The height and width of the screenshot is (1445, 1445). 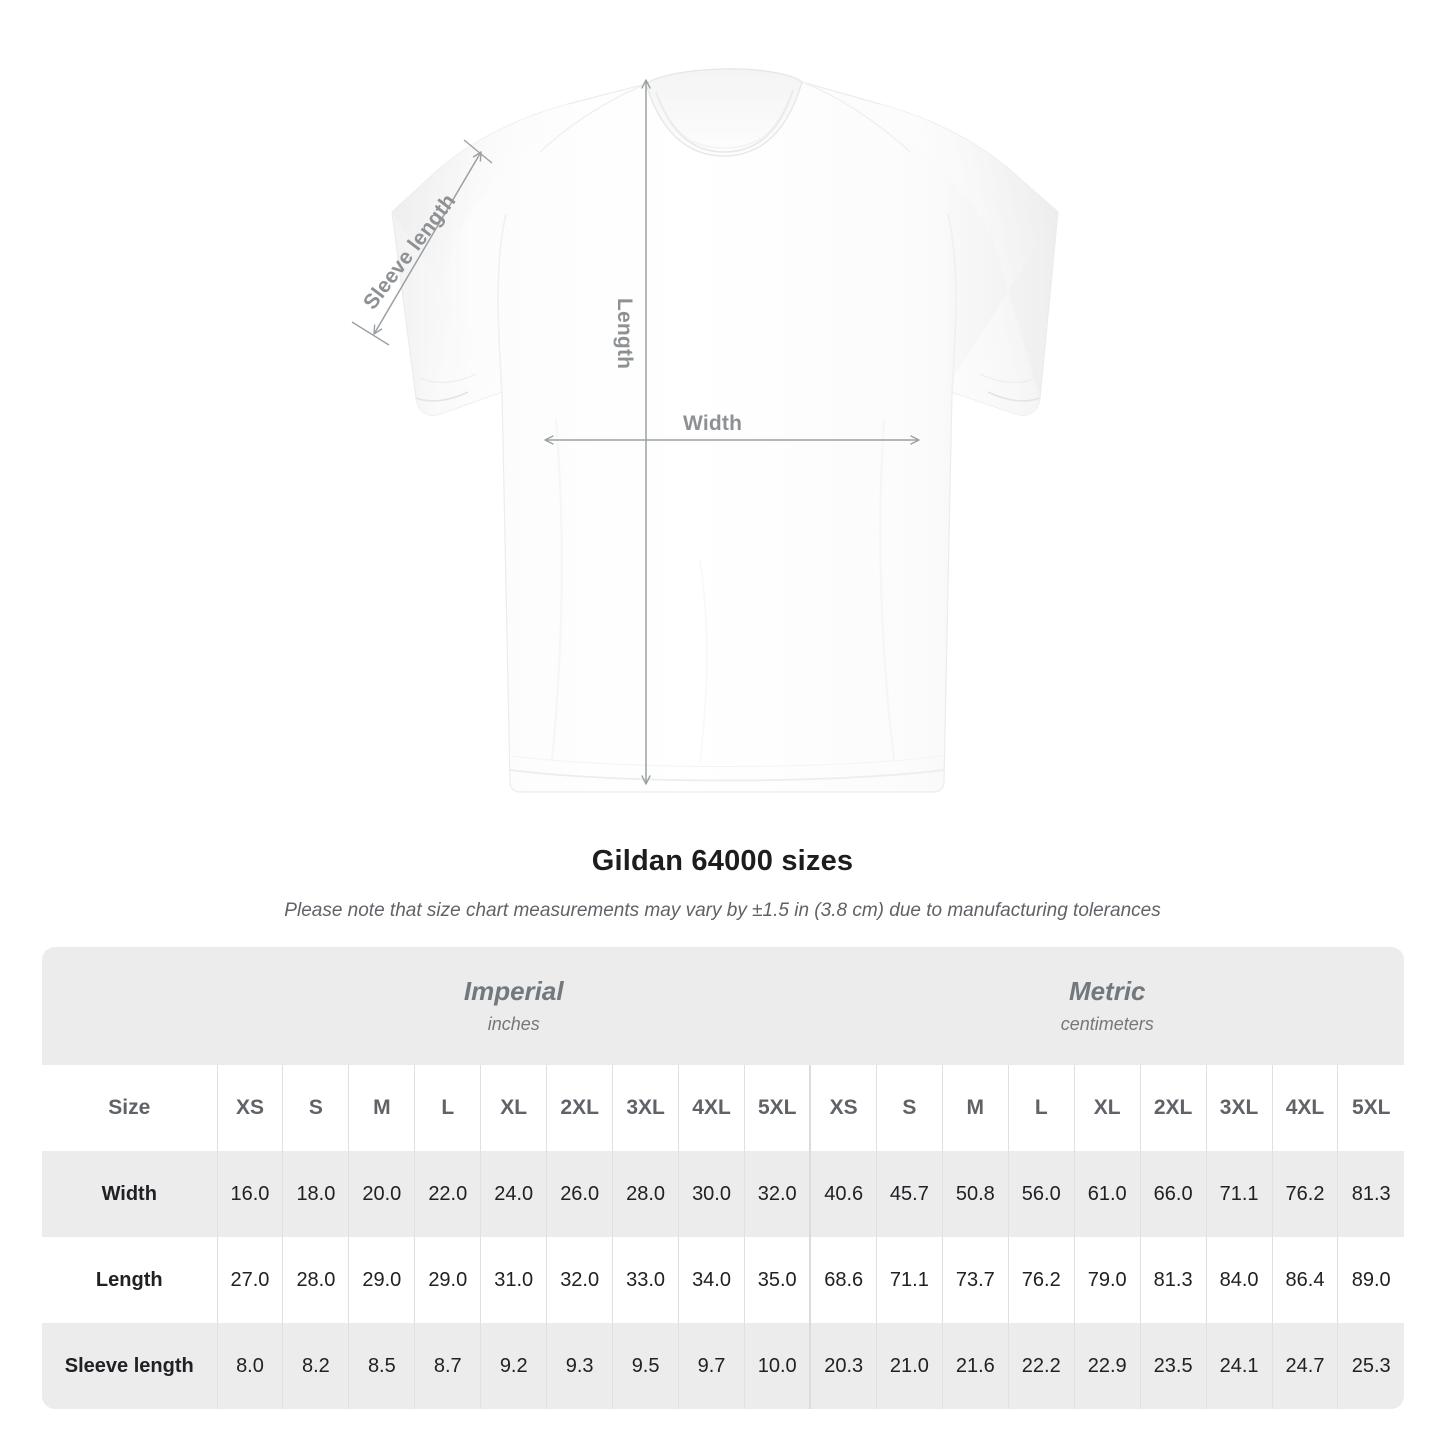 I want to click on size-header-cell-imperial-XL: XL, so click(x=513, y=1108).